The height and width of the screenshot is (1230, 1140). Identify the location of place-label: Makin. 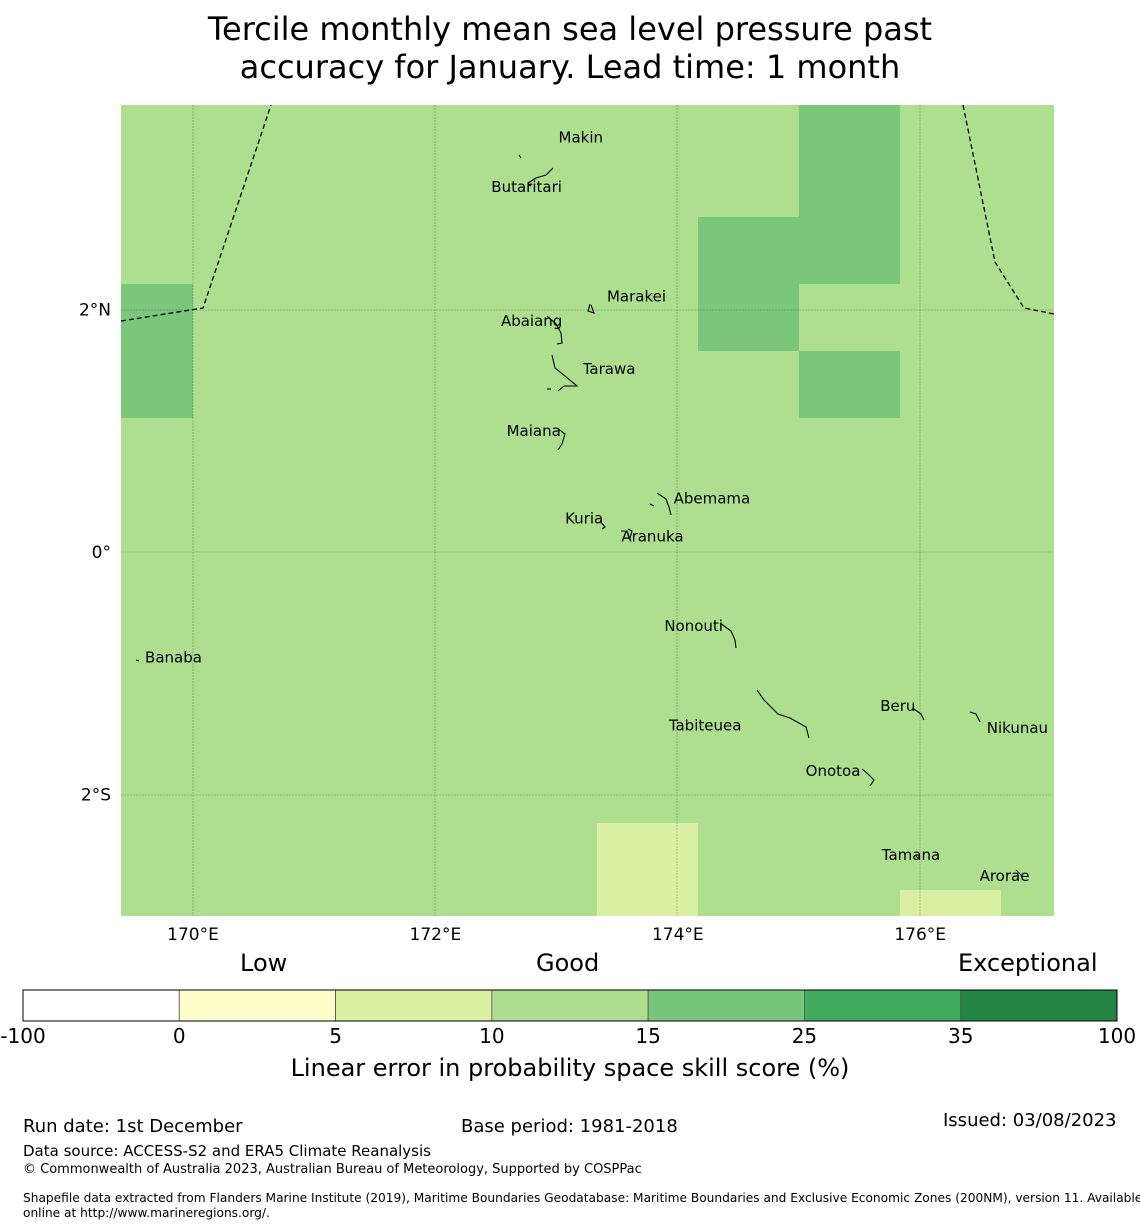
(581, 137).